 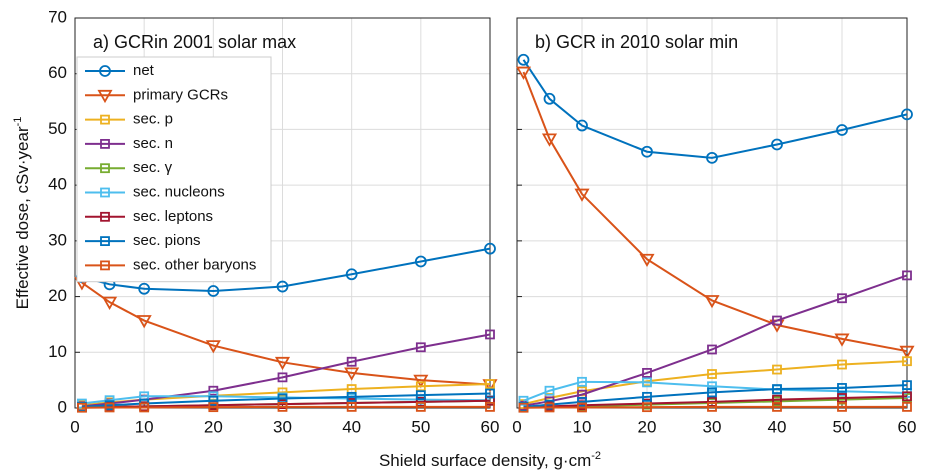 I want to click on x-tick-label: 20, so click(x=213, y=426).